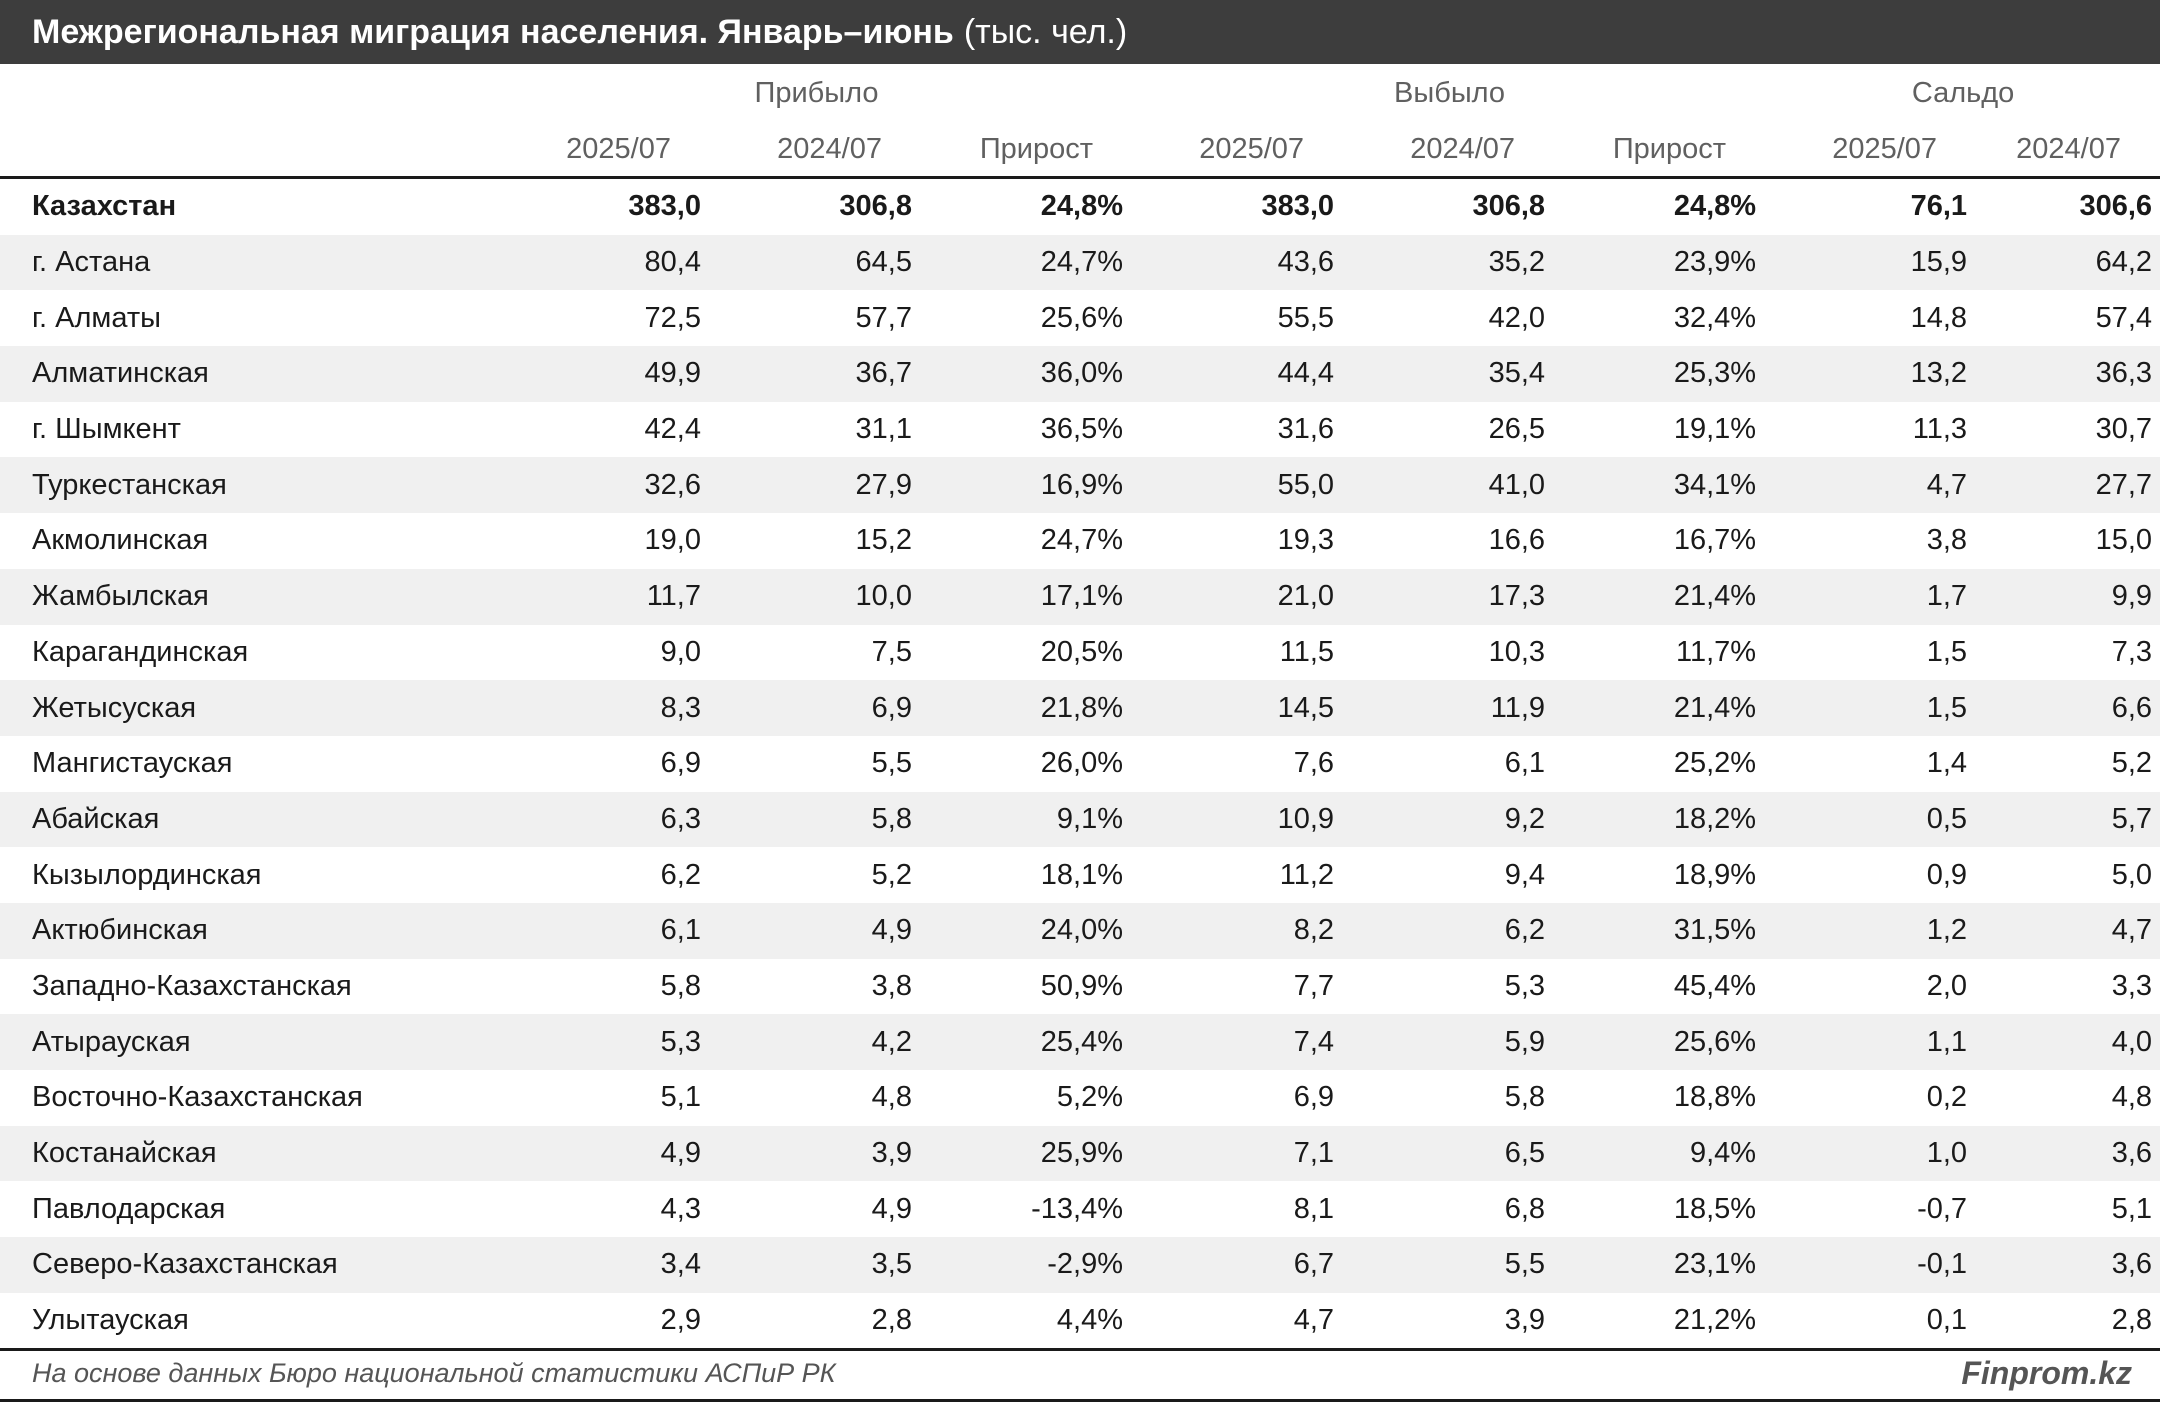  Describe the element at coordinates (2068, 1042) in the screenshot. I see `cell-value: 4,0` at that location.